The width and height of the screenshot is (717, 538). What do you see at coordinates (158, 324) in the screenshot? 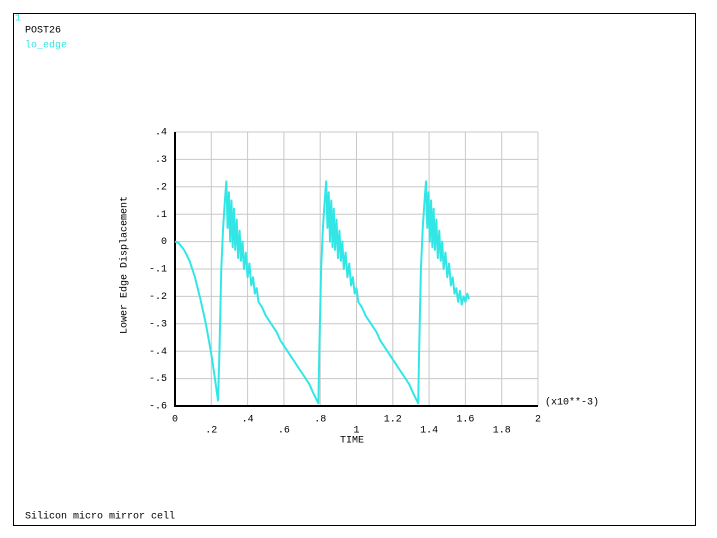
I see `y-tick-label: -.3` at bounding box center [158, 324].